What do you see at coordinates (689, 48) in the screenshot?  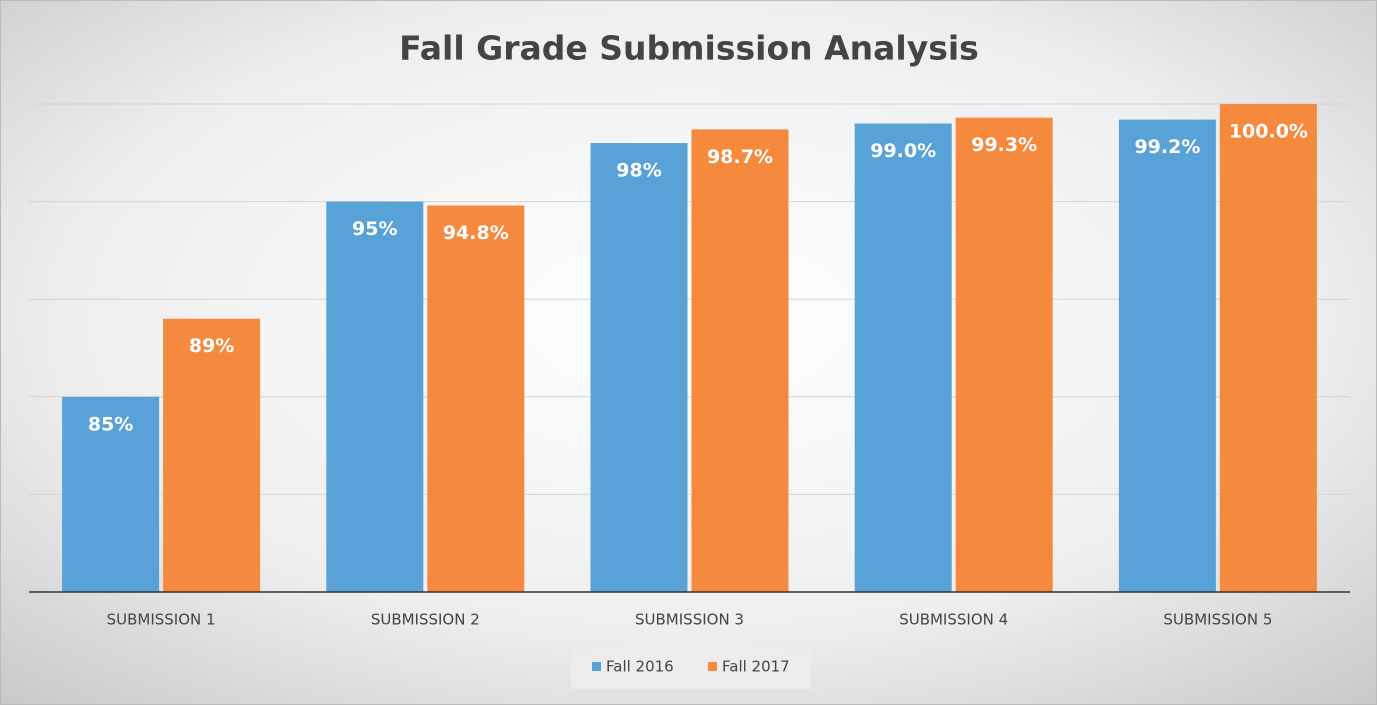 I see `chart-title: Fall Grade Submission Analysis` at bounding box center [689, 48].